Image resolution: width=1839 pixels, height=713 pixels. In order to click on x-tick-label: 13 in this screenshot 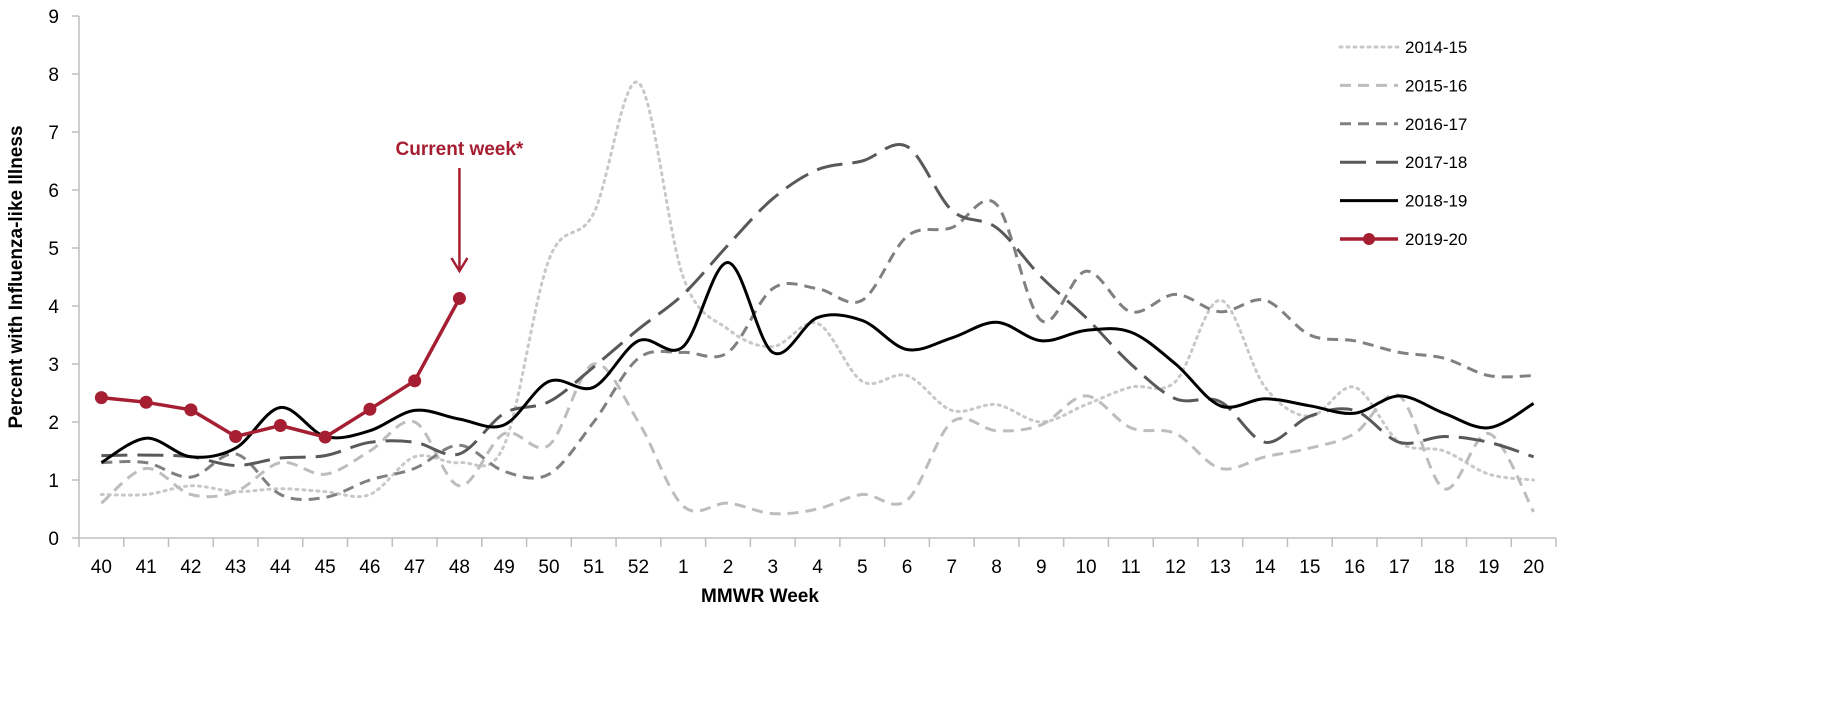, I will do `click(1220, 567)`.